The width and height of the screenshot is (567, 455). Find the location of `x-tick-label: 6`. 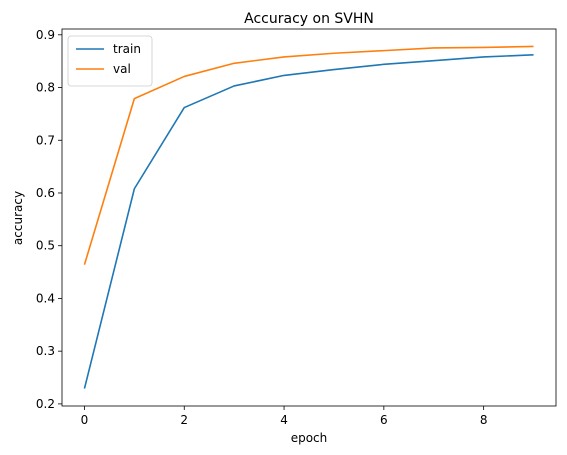

x-tick-label: 6 is located at coordinates (384, 420).